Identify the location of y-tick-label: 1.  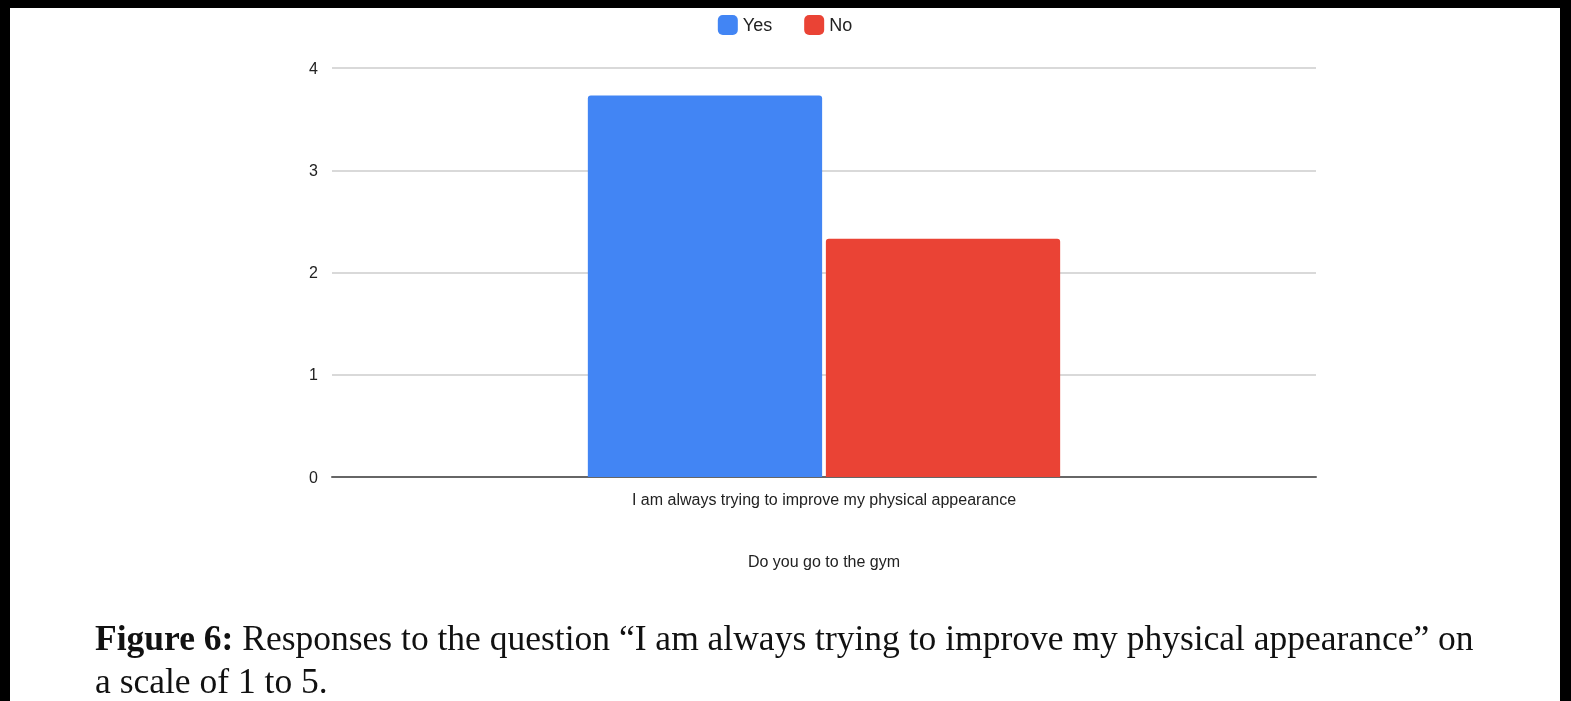
(314, 375).